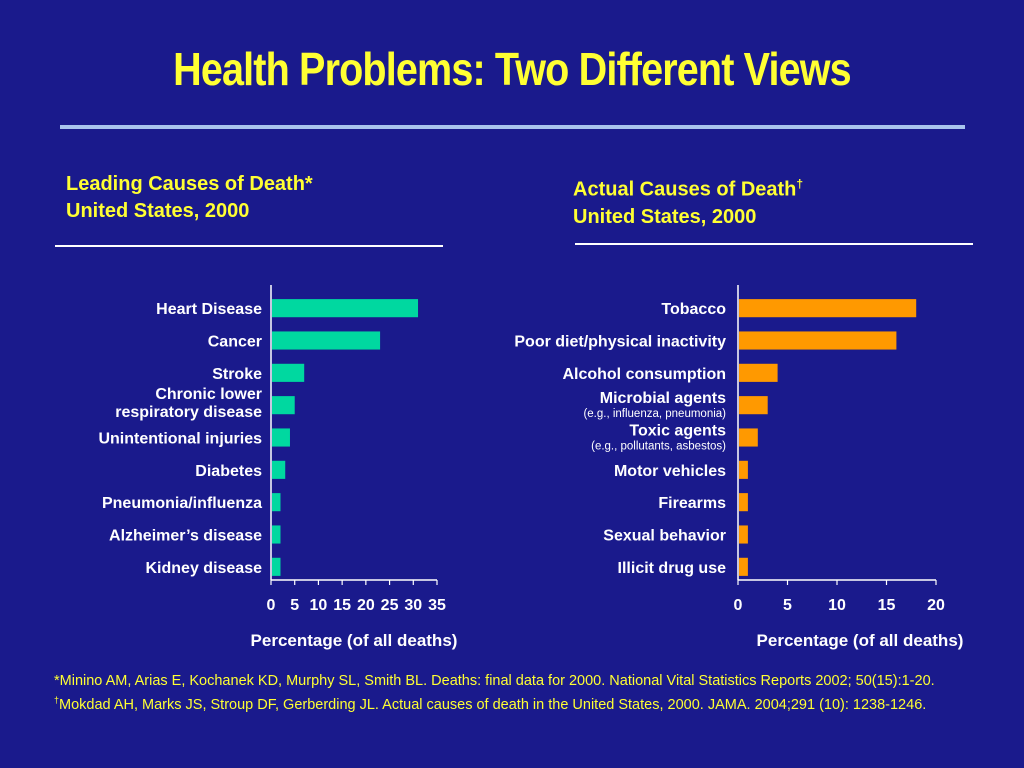 This screenshot has width=1024, height=768. What do you see at coordinates (663, 398) in the screenshot?
I see `right-category-label: Microbial agents` at bounding box center [663, 398].